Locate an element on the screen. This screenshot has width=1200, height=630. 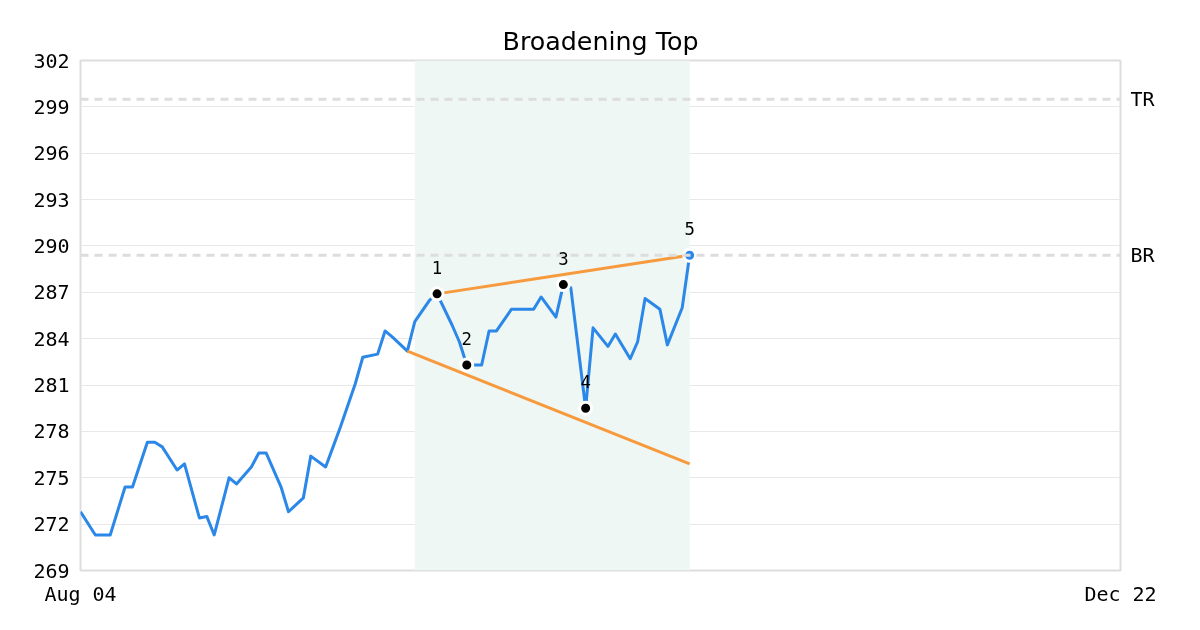
y-tick-label: 275 is located at coordinates (51, 477).